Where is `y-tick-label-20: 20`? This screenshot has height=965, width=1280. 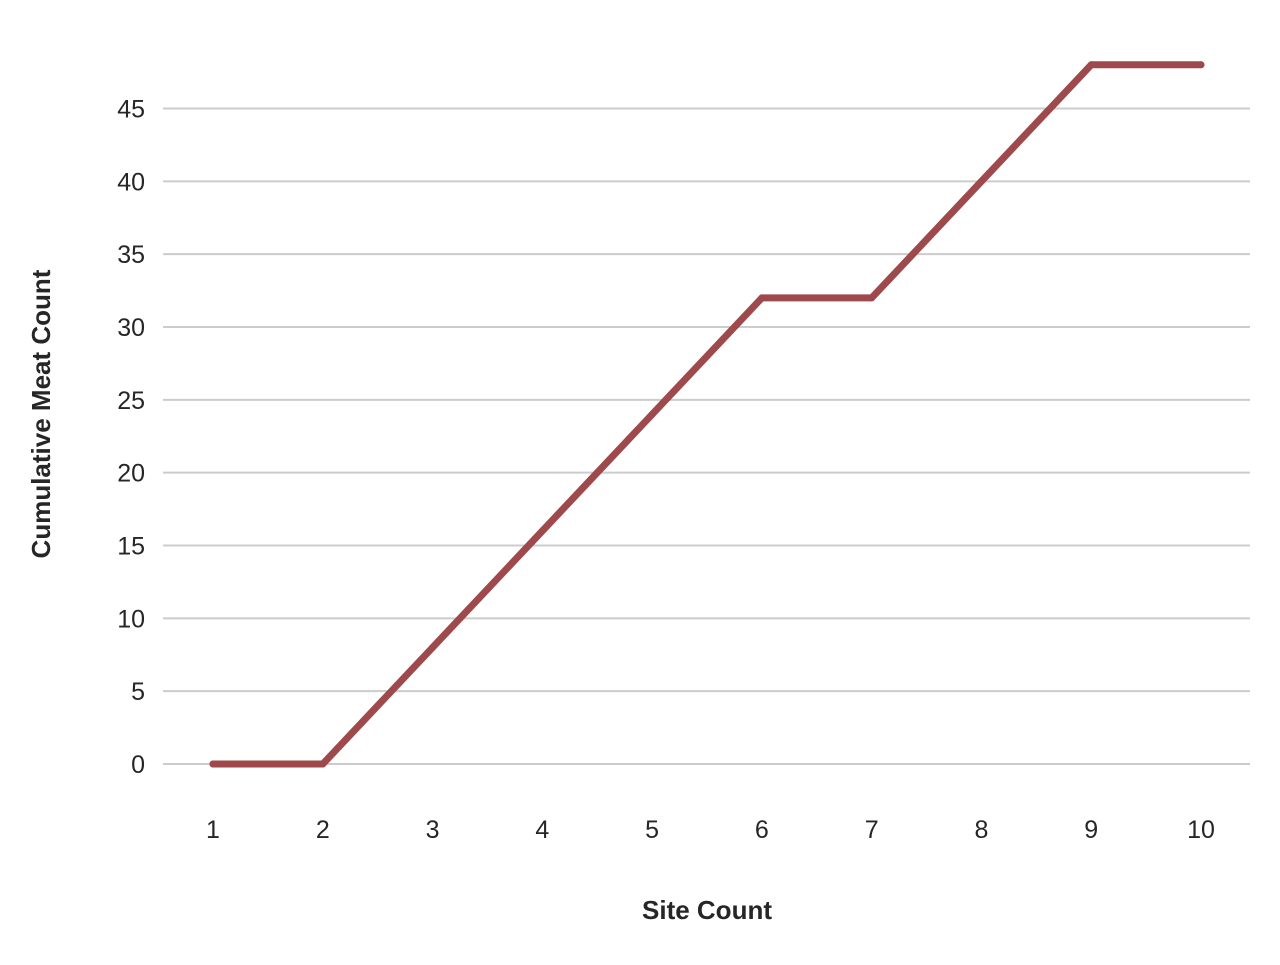 y-tick-label-20: 20 is located at coordinates (131, 474).